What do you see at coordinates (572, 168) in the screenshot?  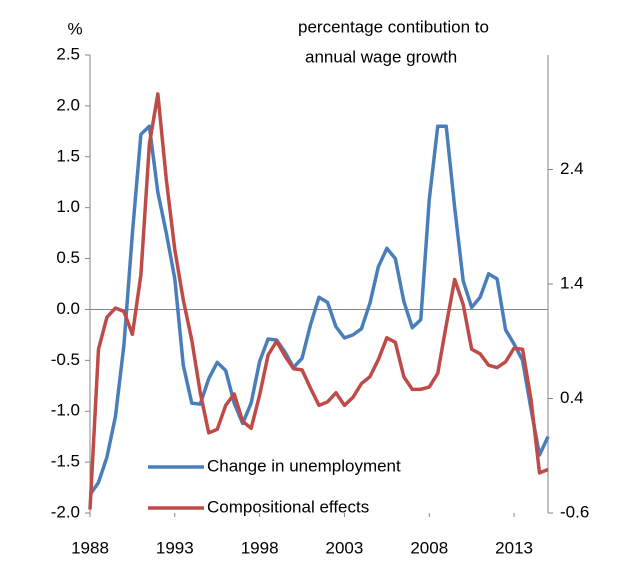 I see `y2-tick-label: 2.4` at bounding box center [572, 168].